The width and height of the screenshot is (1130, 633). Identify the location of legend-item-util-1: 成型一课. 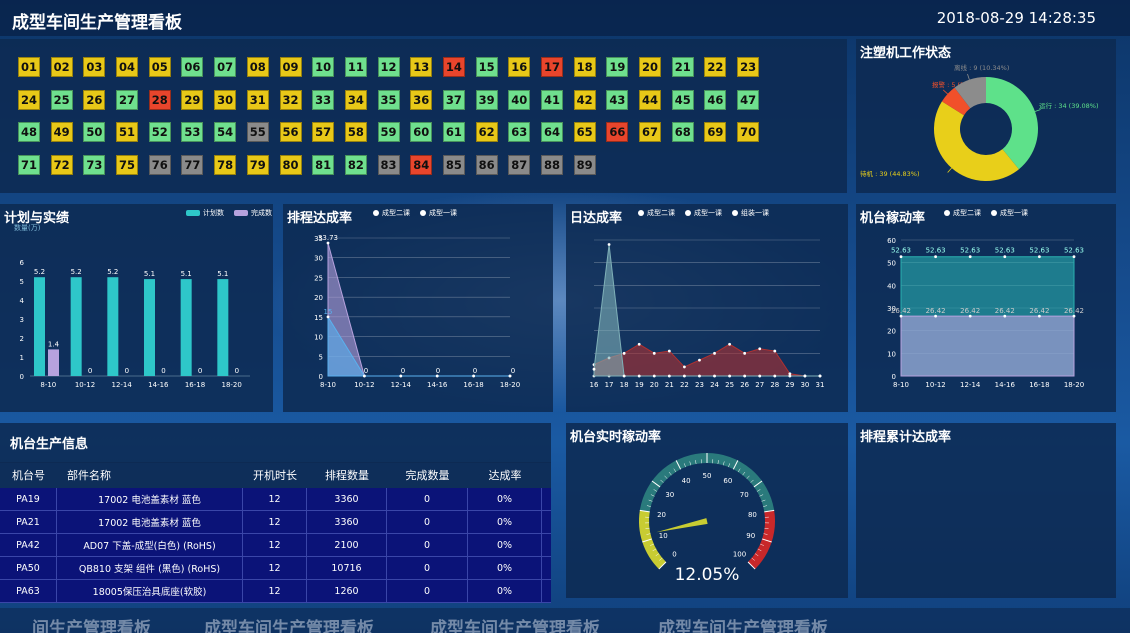
(1009, 213).